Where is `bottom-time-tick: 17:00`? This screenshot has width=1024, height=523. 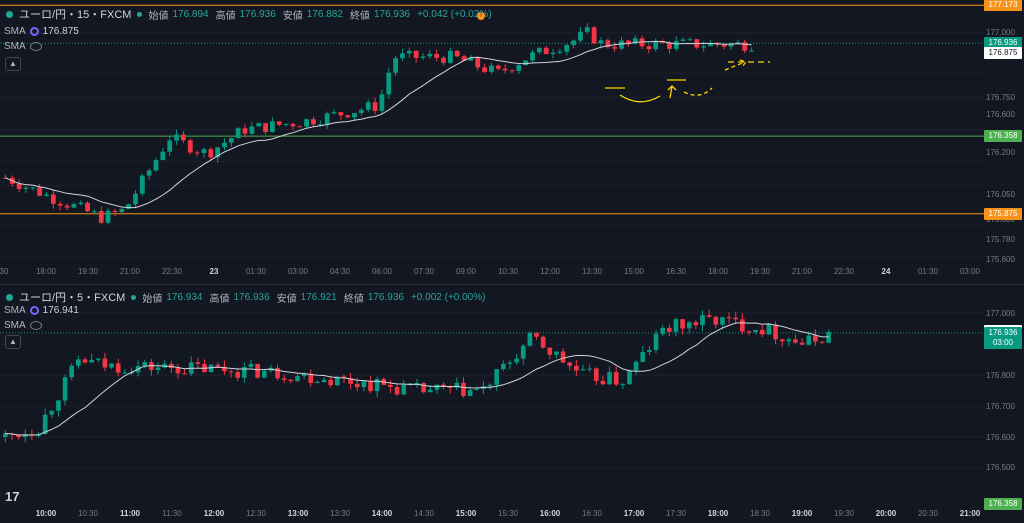 bottom-time-tick: 17:00 is located at coordinates (634, 513).